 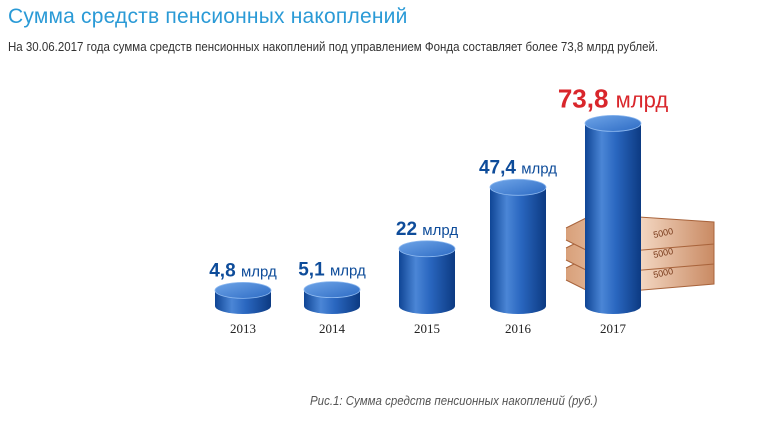 I want to click on value-label-2013: 4,8 млрд, so click(x=243, y=270).